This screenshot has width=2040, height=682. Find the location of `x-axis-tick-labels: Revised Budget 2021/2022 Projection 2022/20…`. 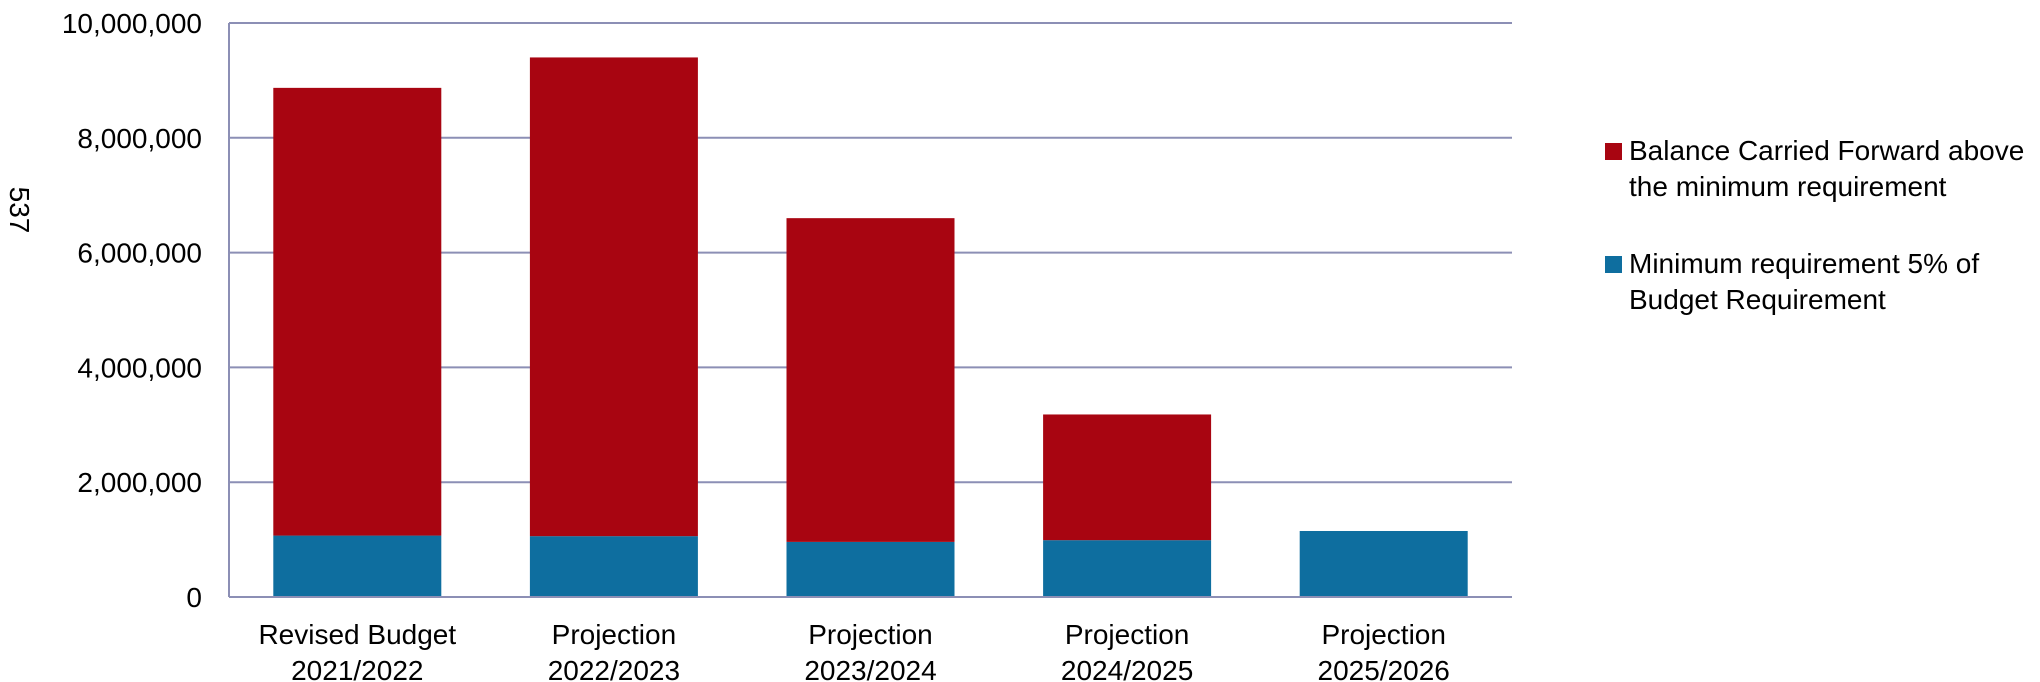

x-axis-tick-labels: Revised Budget 2021/2022 Projection 2022/20… is located at coordinates (853, 650).